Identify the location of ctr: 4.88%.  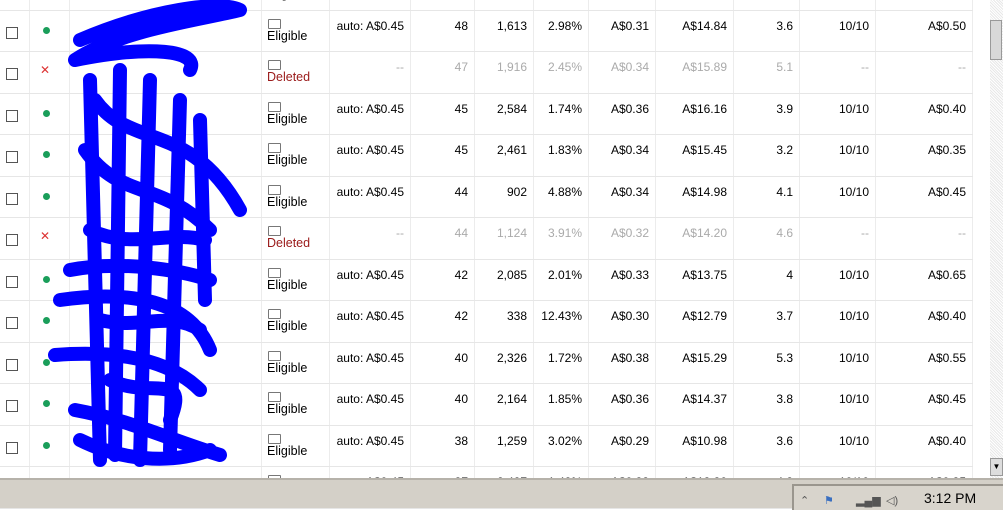
(561, 196).